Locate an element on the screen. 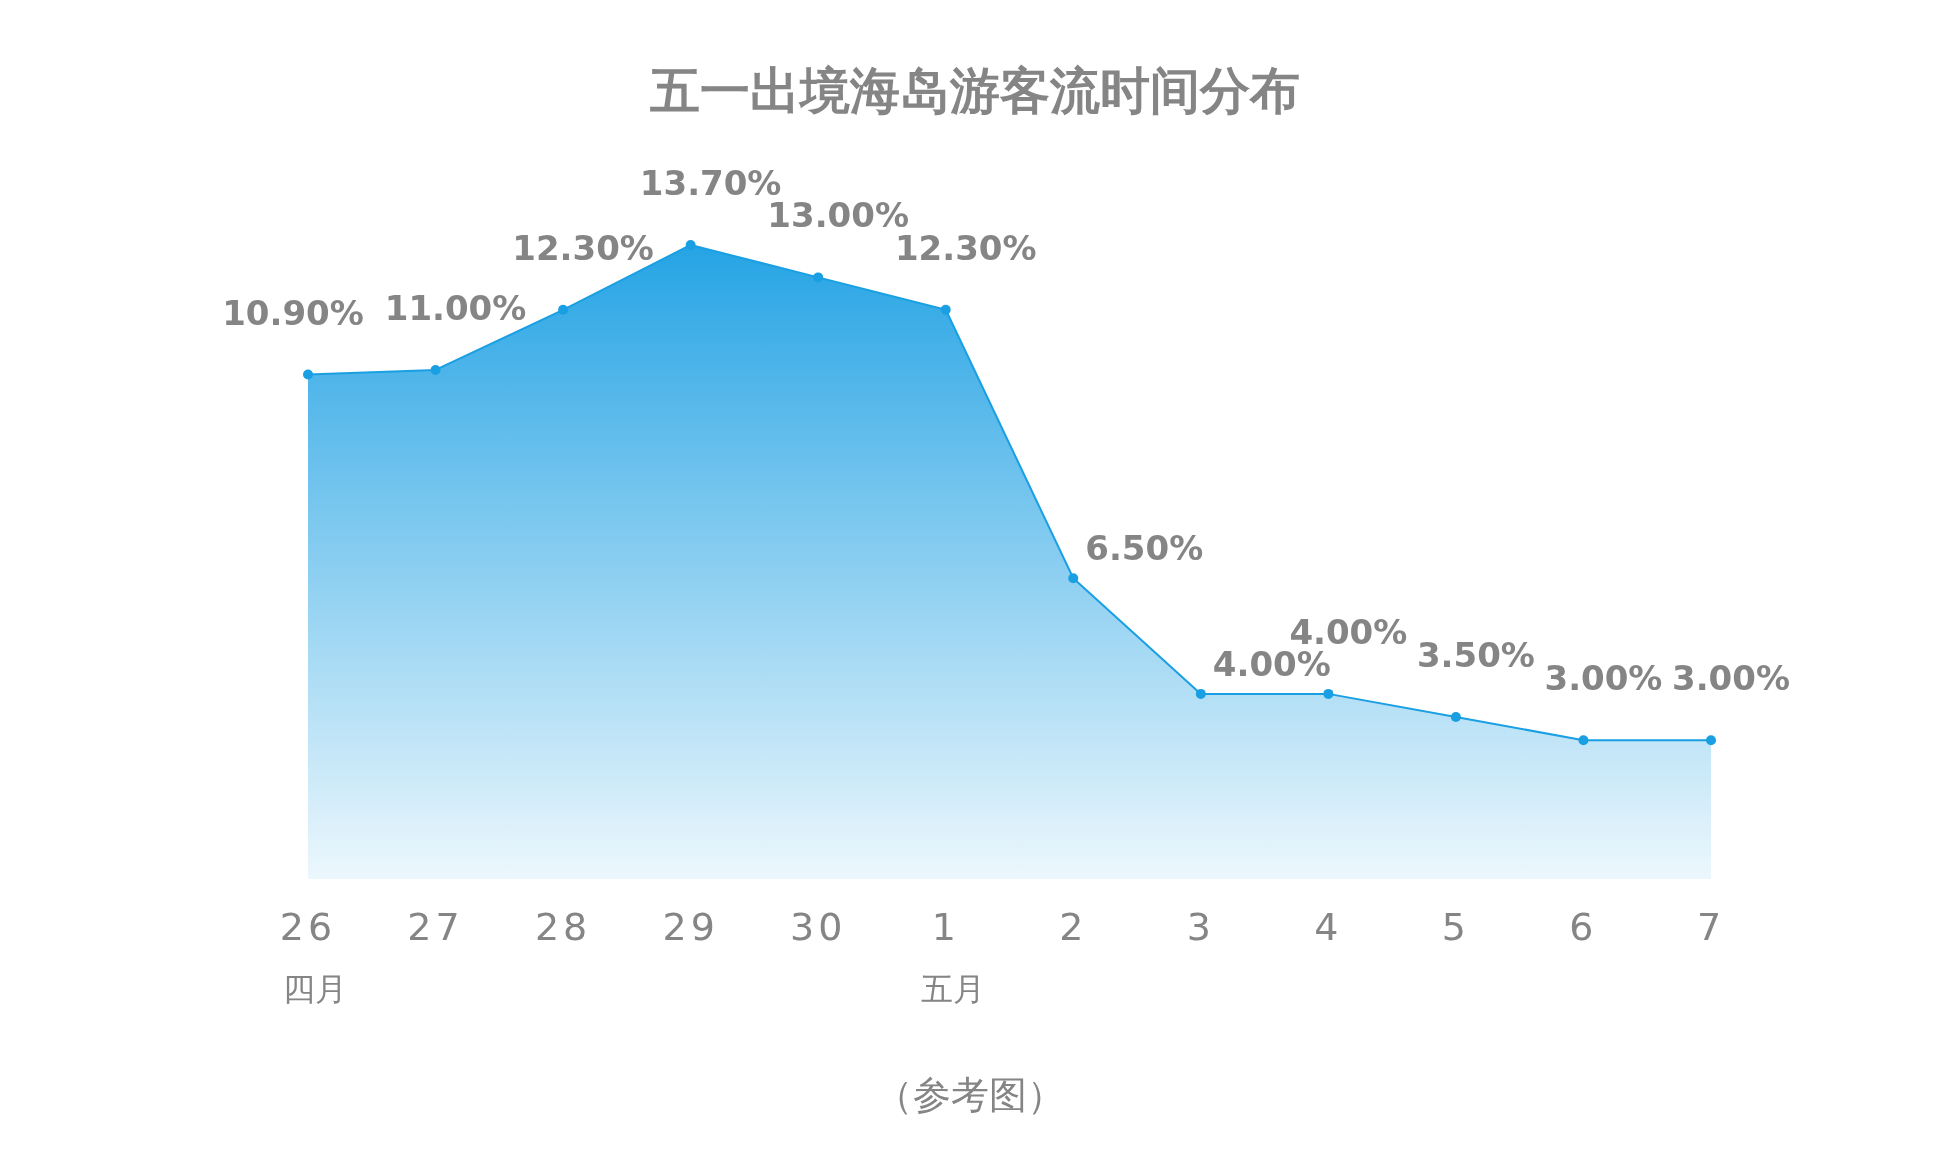 The height and width of the screenshot is (1176, 1950). data-label: 11.00% is located at coordinates (455, 307).